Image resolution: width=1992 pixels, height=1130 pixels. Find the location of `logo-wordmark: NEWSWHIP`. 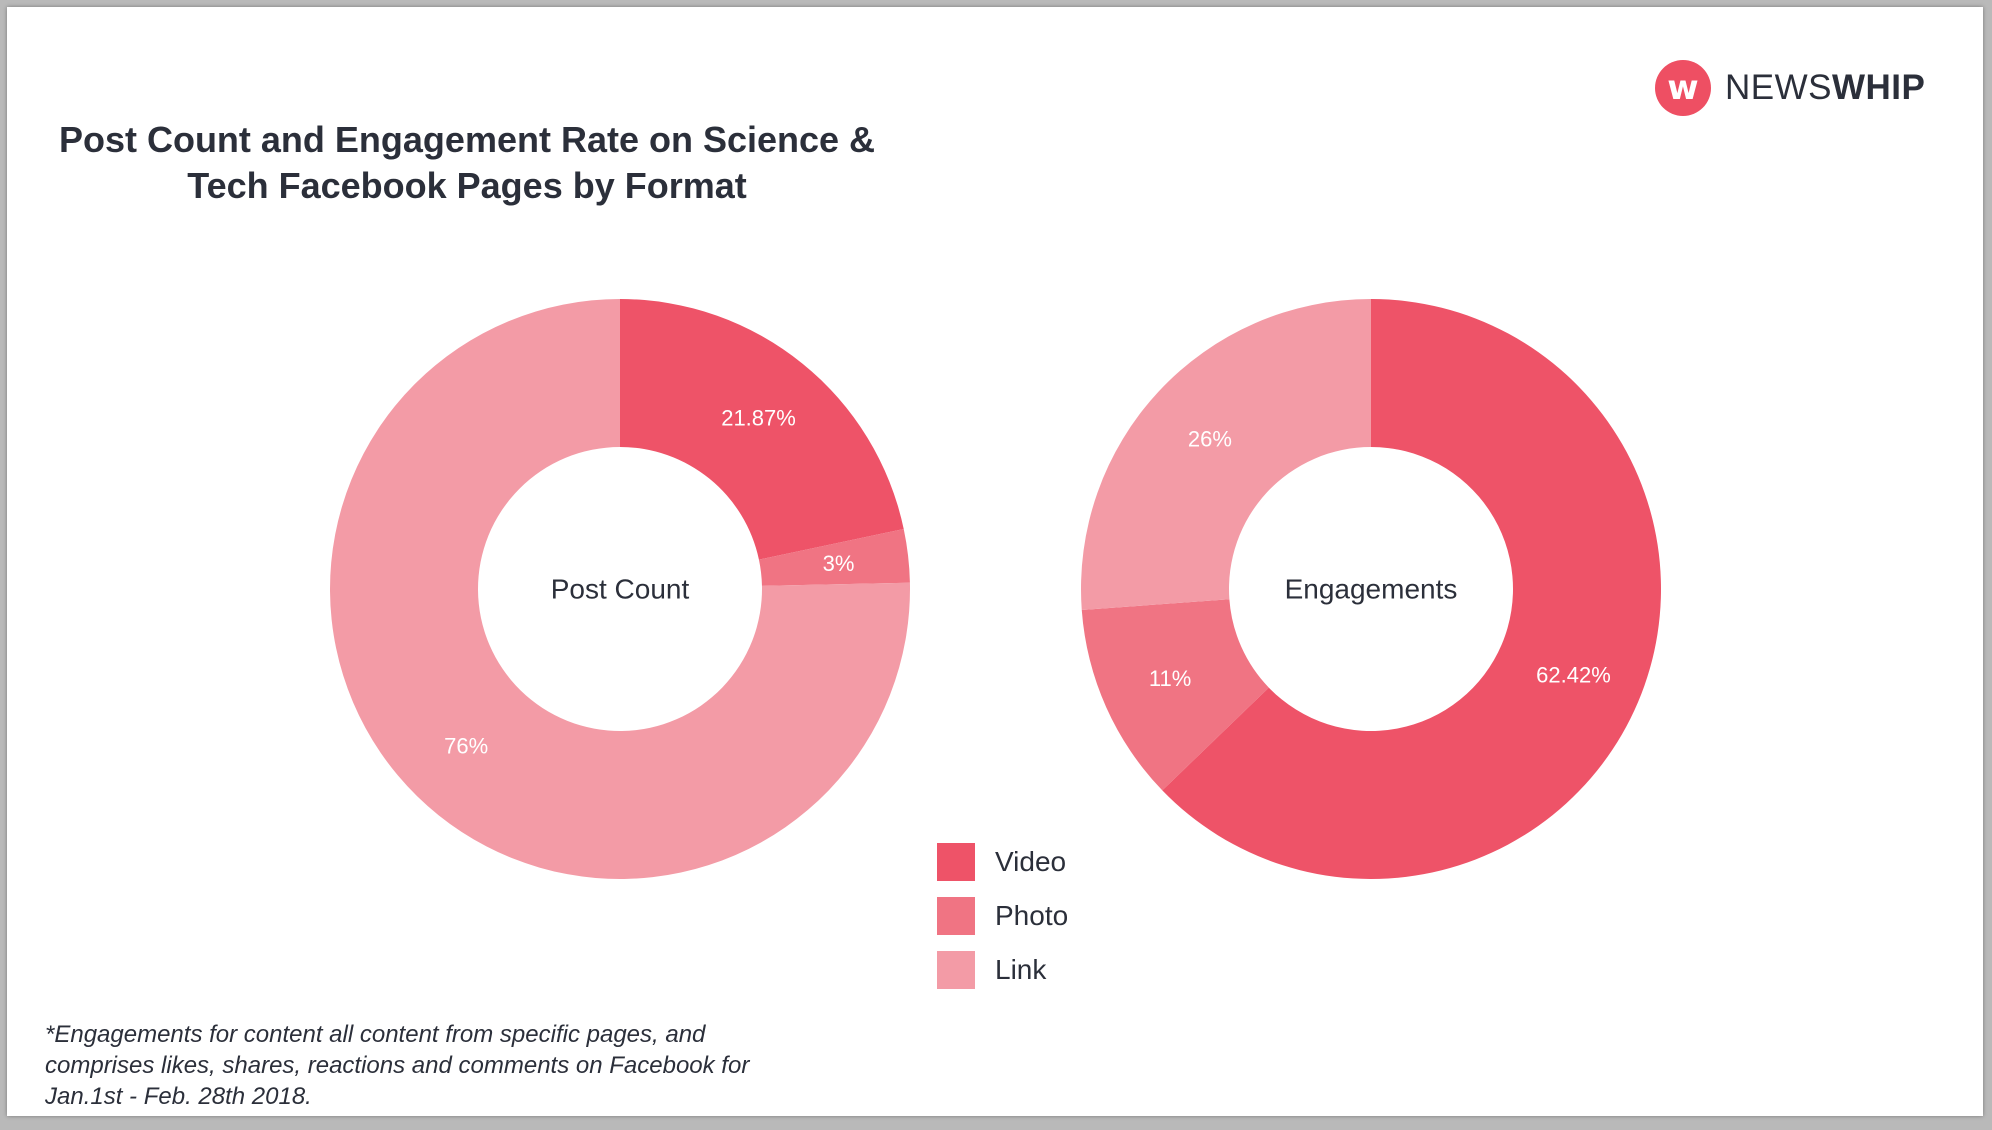

logo-wordmark: NEWSWHIP is located at coordinates (1825, 88).